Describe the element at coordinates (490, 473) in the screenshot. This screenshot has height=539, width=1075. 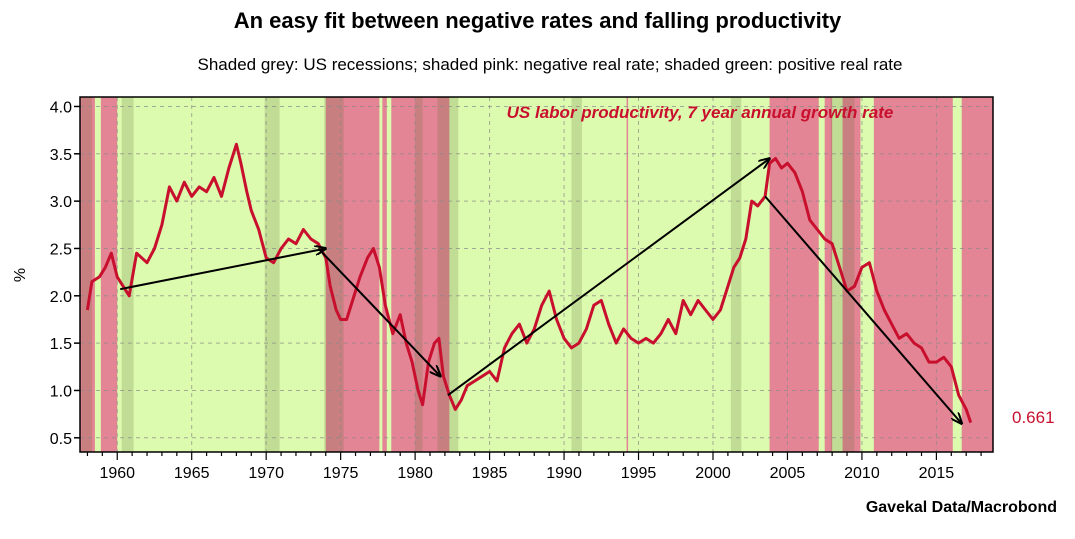
I see `x-tick-label: 1985` at that location.